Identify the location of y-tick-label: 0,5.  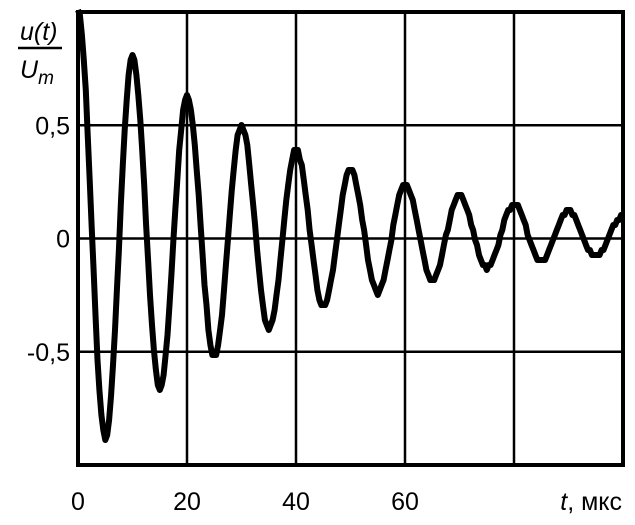
(52, 126).